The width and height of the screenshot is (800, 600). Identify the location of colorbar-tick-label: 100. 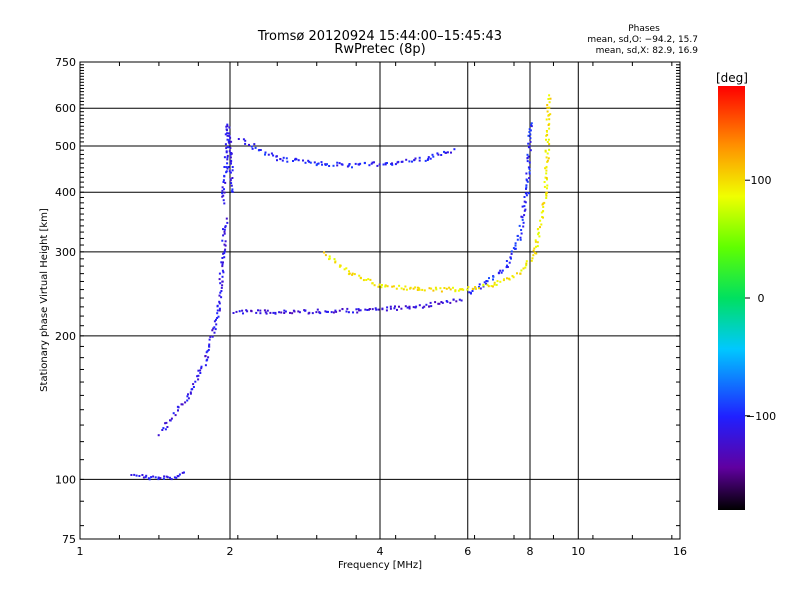
(761, 180).